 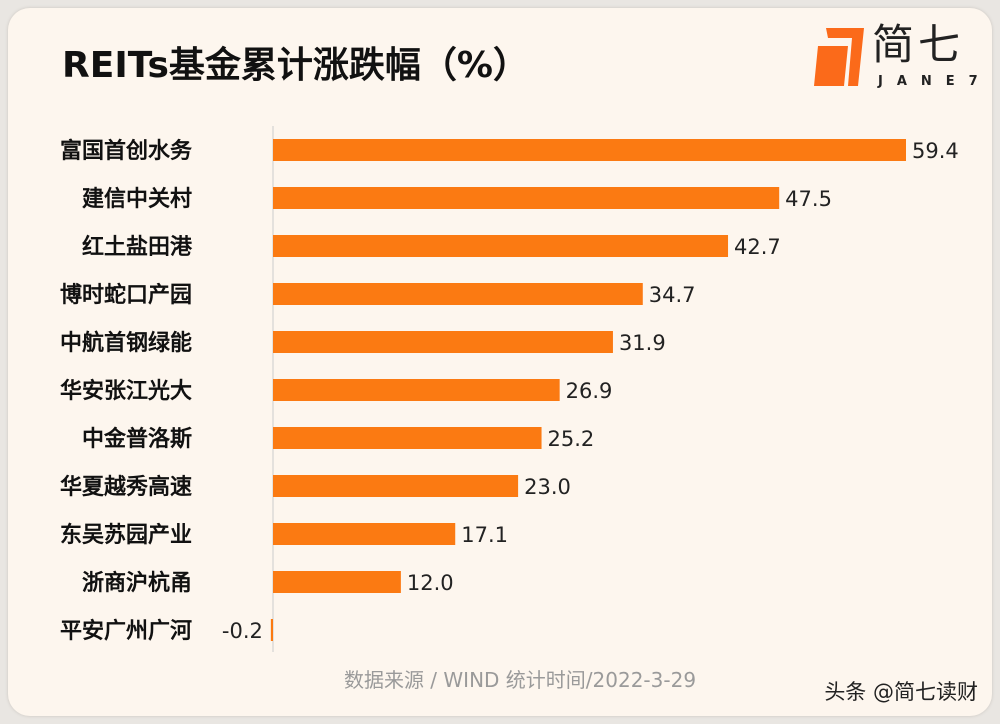 What do you see at coordinates (126, 487) in the screenshot?
I see `category-label: 华夏越秀高速` at bounding box center [126, 487].